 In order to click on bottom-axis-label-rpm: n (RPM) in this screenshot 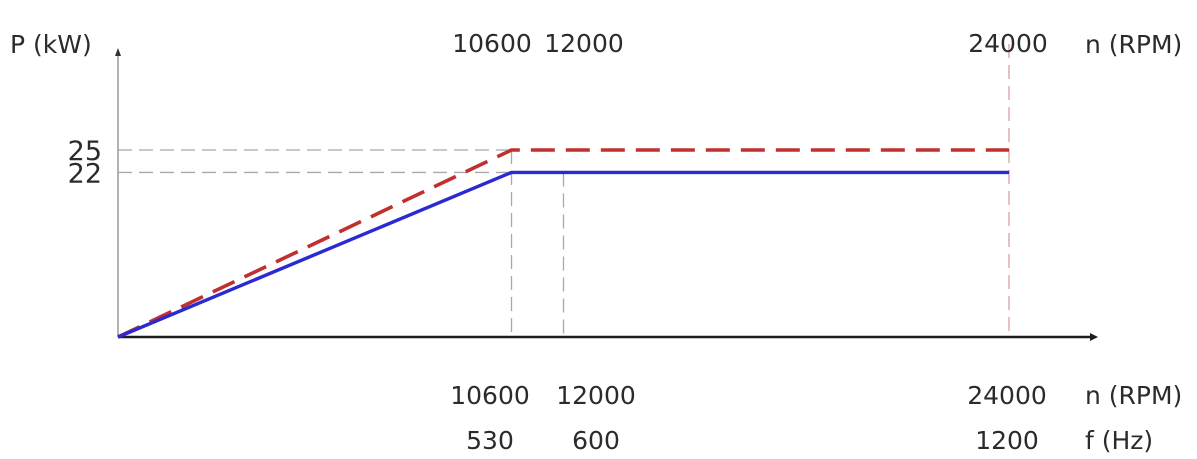, I will do `click(1133, 395)`.